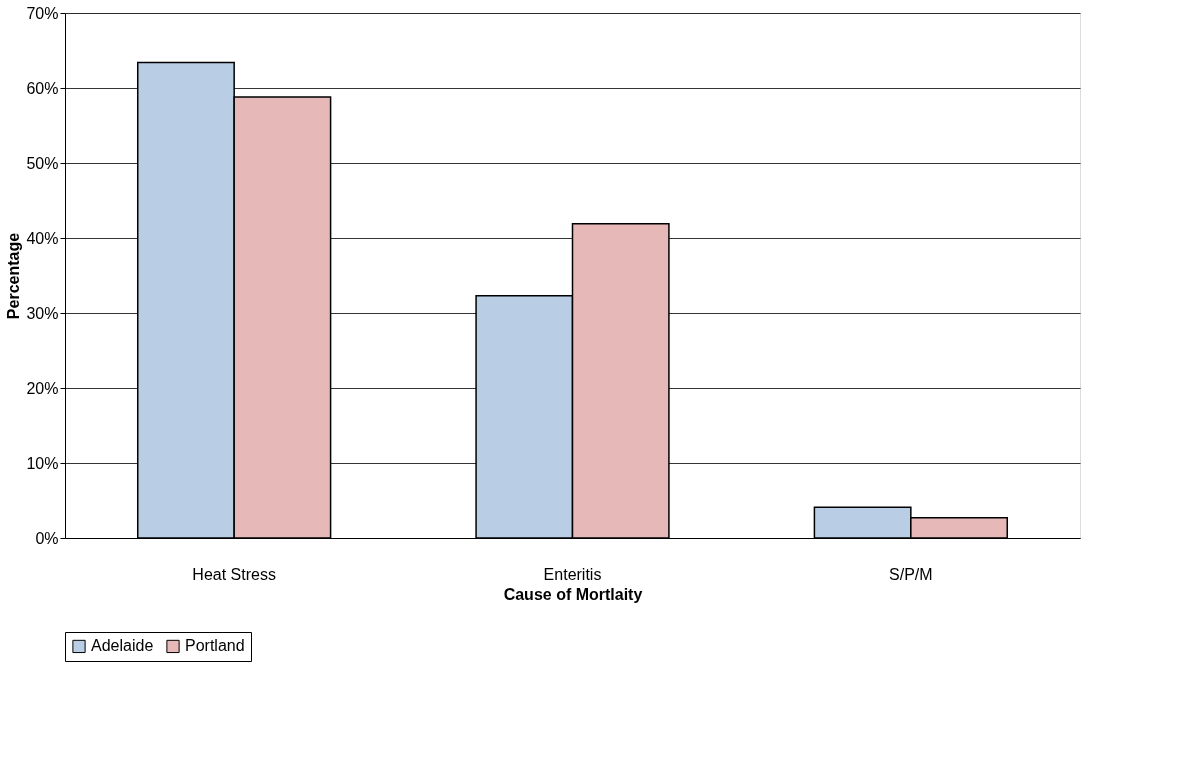 The image size is (1190, 776). What do you see at coordinates (215, 646) in the screenshot?
I see `legend-label: Portland` at bounding box center [215, 646].